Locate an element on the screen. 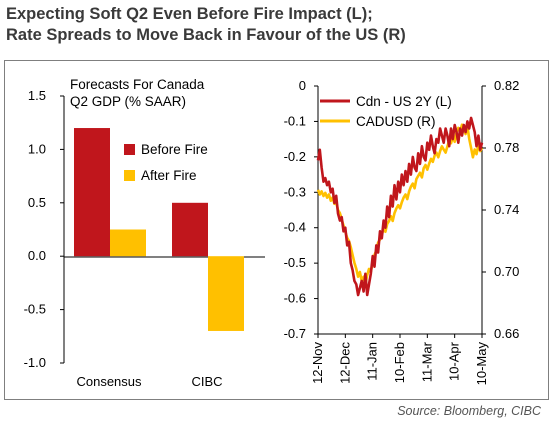 The width and height of the screenshot is (555, 428). bar-y-tick-label: -0.5 is located at coordinates (35, 309).